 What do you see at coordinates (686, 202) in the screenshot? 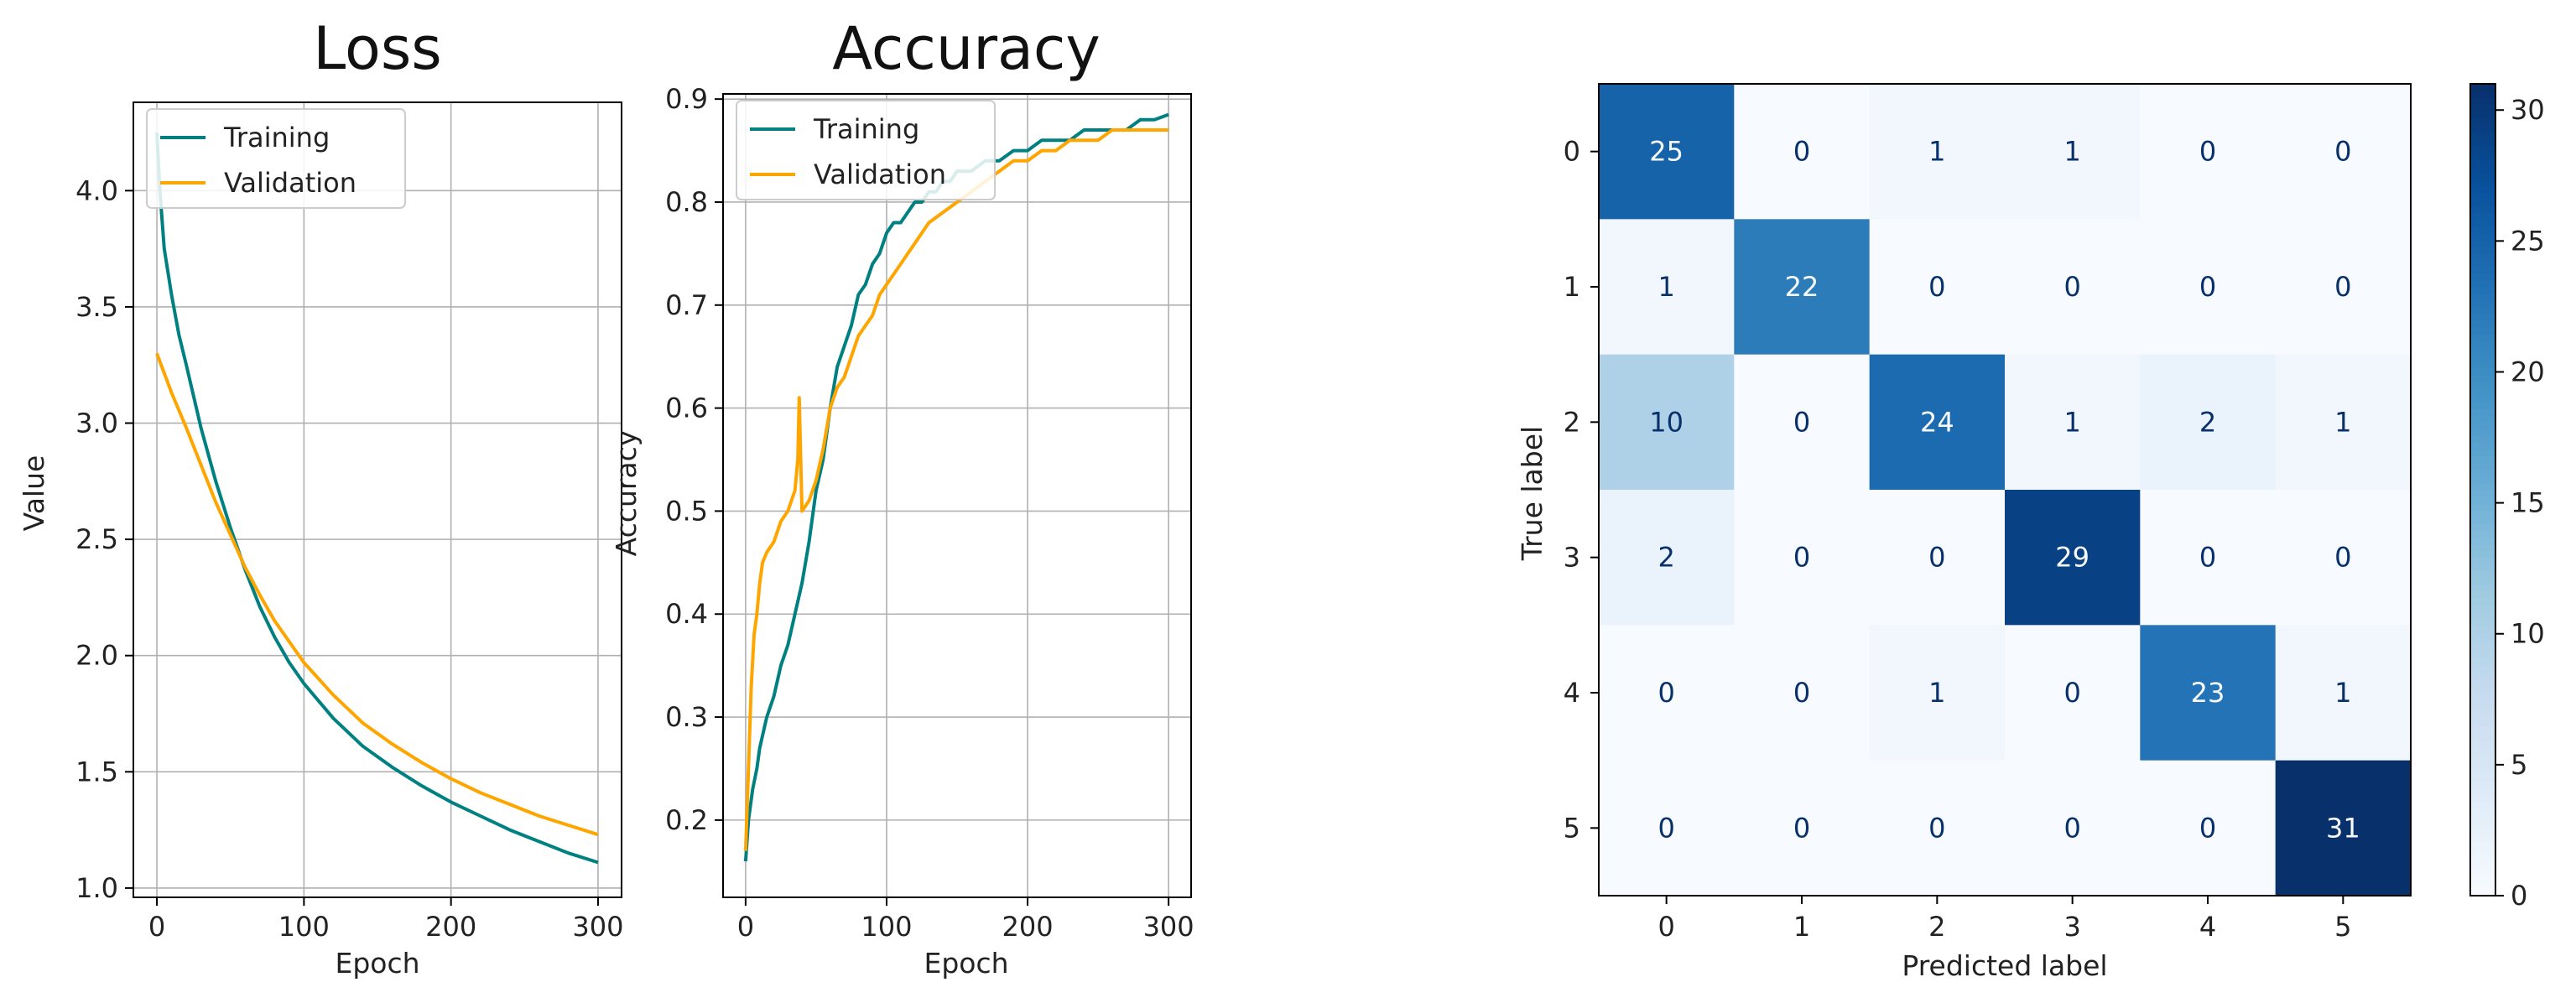
I see `accuracy-y-tick-label: 0.8` at bounding box center [686, 202].